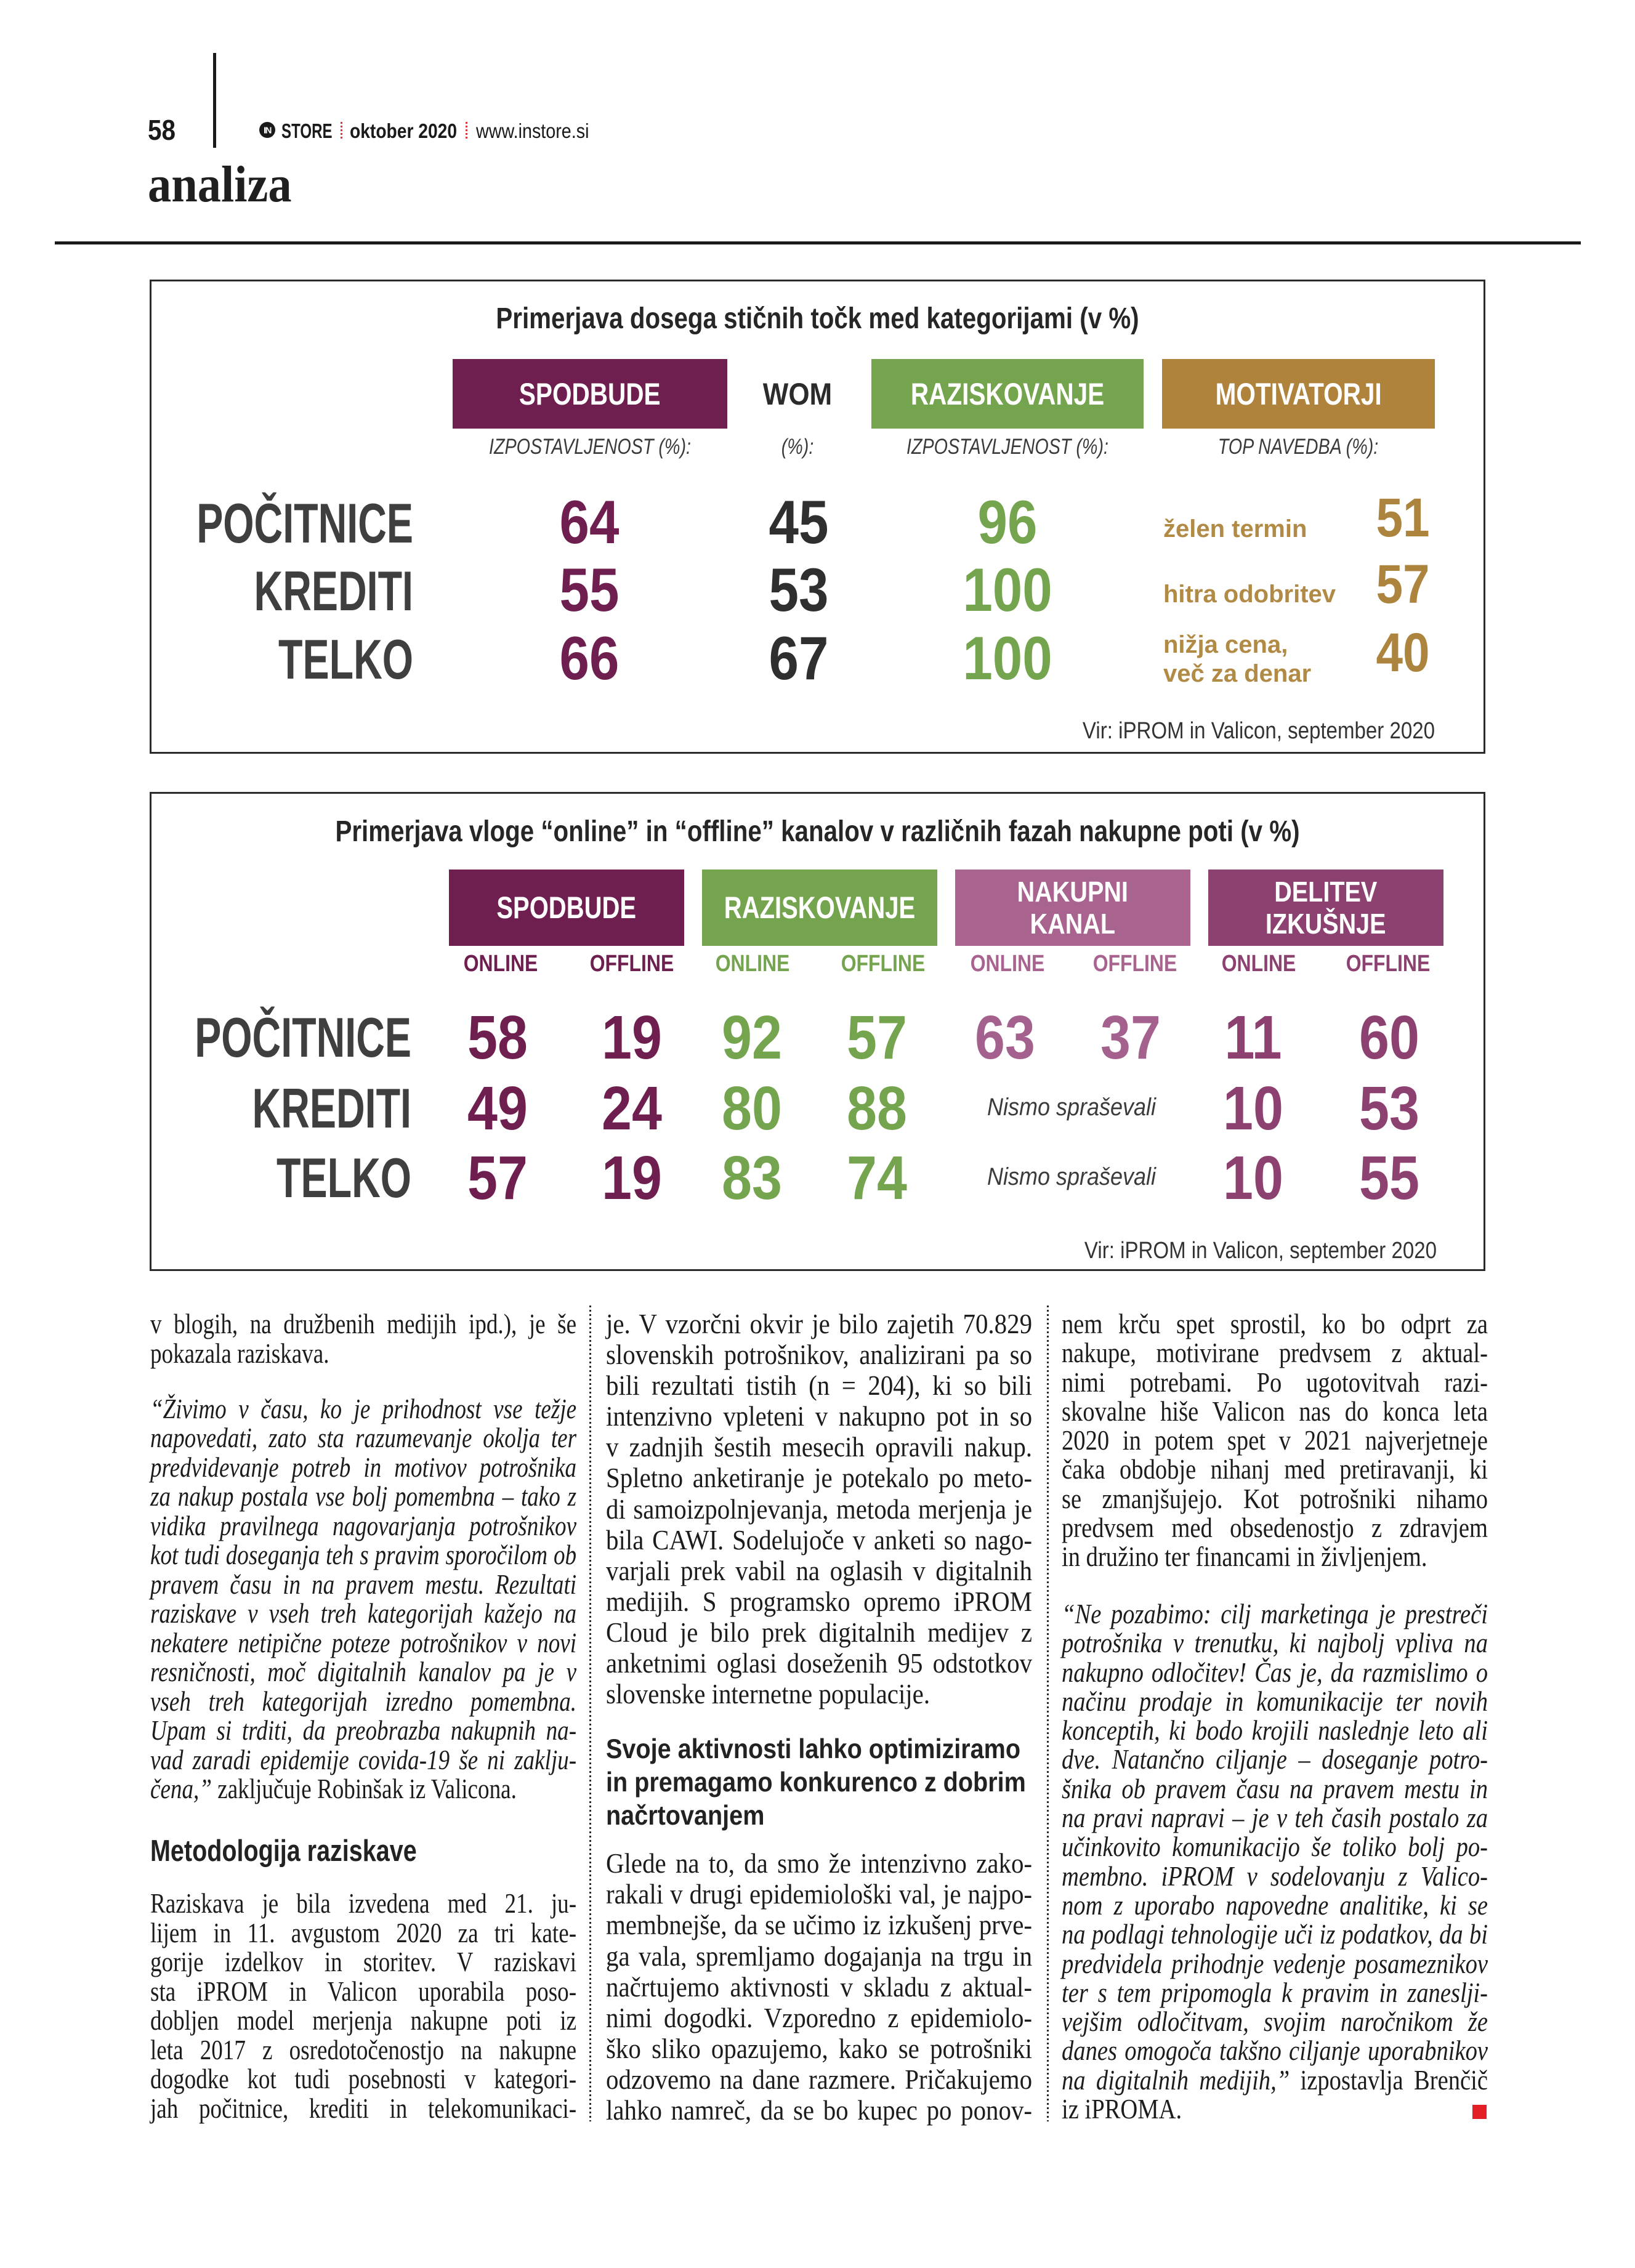 This screenshot has height=2268, width=1635. What do you see at coordinates (268, 131) in the screenshot?
I see `svg-text: IN` at bounding box center [268, 131].